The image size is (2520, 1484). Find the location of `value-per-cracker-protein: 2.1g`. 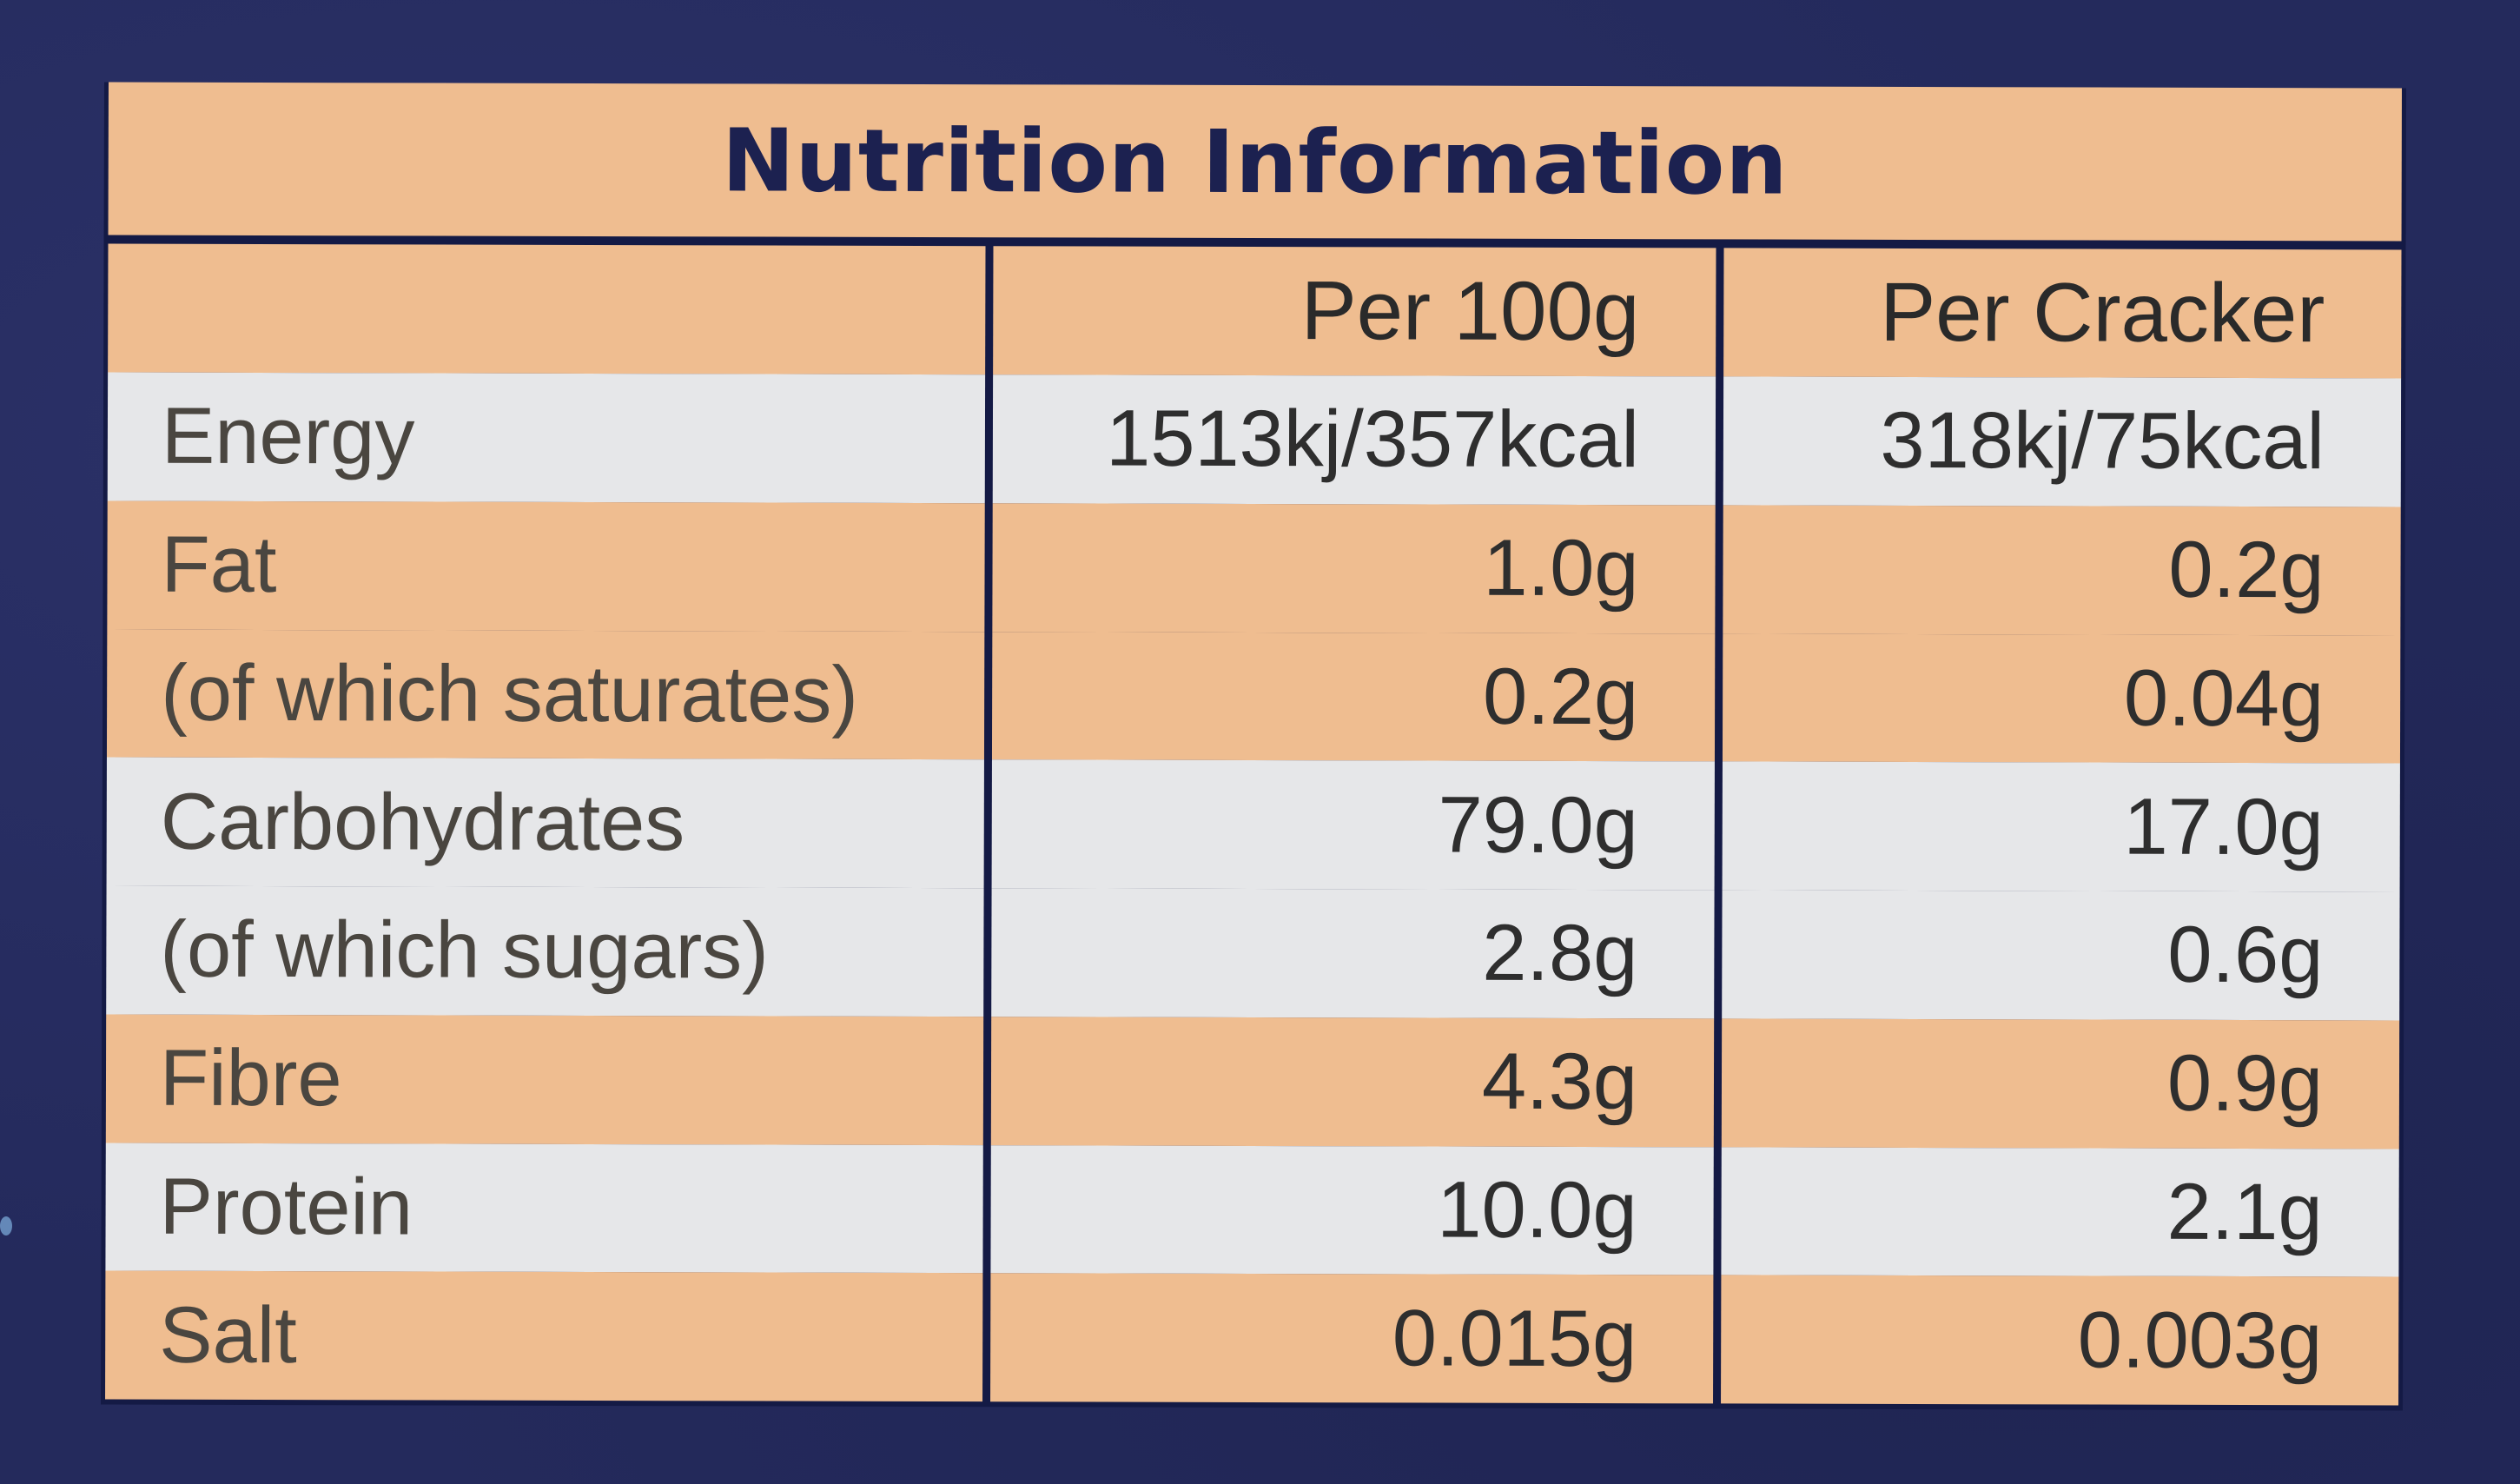

value-per-cracker-protein: 2.1g is located at coordinates (2060, 1211).